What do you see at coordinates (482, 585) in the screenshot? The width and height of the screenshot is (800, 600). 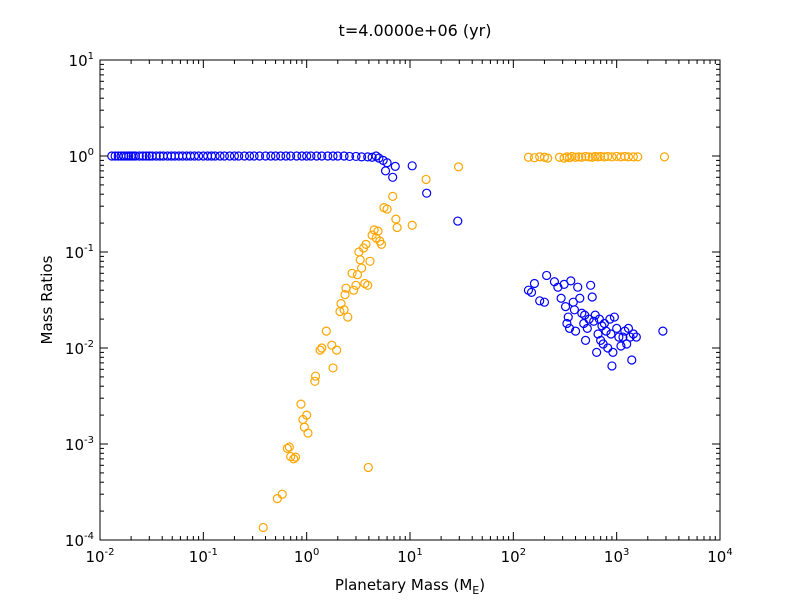 I see `x-axis-title-suffix: )` at bounding box center [482, 585].